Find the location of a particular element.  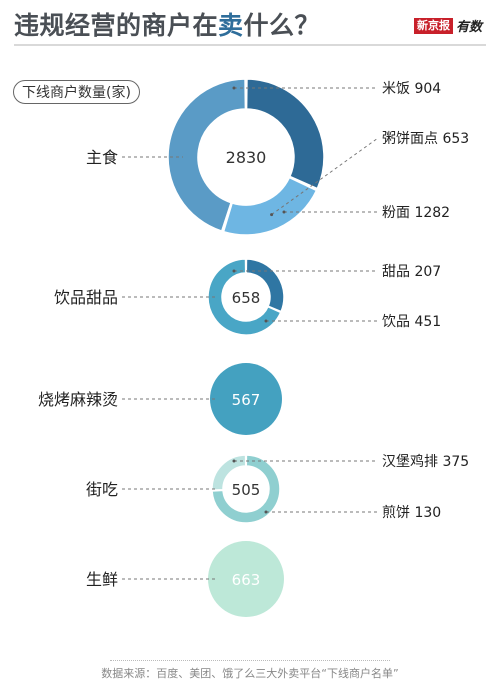

chart-title: 违规经营的商户在卖什么？ is located at coordinates (167, 24).